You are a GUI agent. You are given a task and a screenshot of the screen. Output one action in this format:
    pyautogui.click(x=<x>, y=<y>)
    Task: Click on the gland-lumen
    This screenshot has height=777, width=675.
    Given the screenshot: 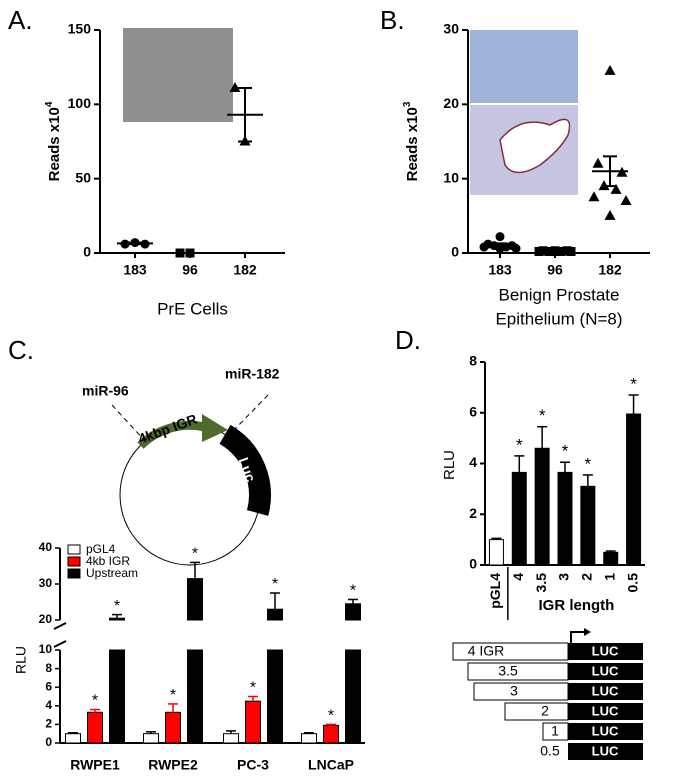 What is the action you would take?
    pyautogui.click(x=535, y=146)
    